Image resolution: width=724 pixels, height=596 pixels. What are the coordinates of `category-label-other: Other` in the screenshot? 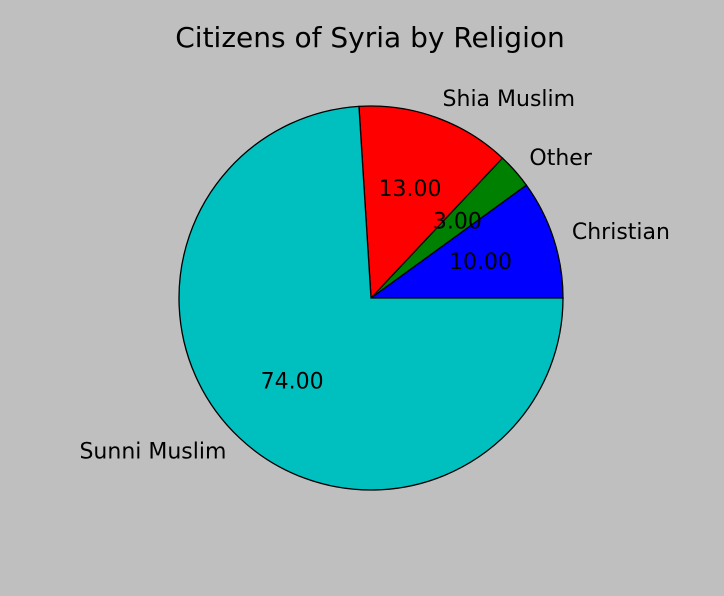 It's located at (560, 158).